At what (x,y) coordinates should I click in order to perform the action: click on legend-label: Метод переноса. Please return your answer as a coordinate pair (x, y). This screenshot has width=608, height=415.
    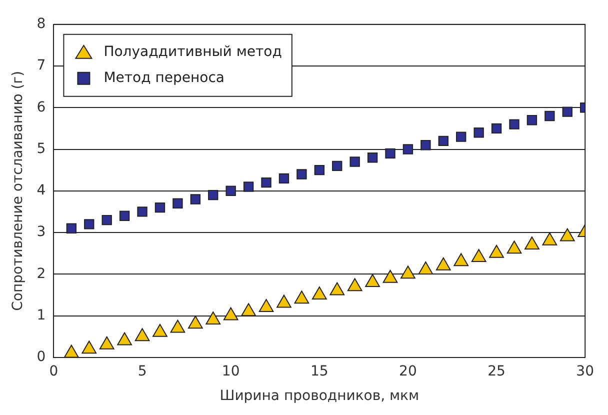
    Looking at the image, I should click on (164, 78).